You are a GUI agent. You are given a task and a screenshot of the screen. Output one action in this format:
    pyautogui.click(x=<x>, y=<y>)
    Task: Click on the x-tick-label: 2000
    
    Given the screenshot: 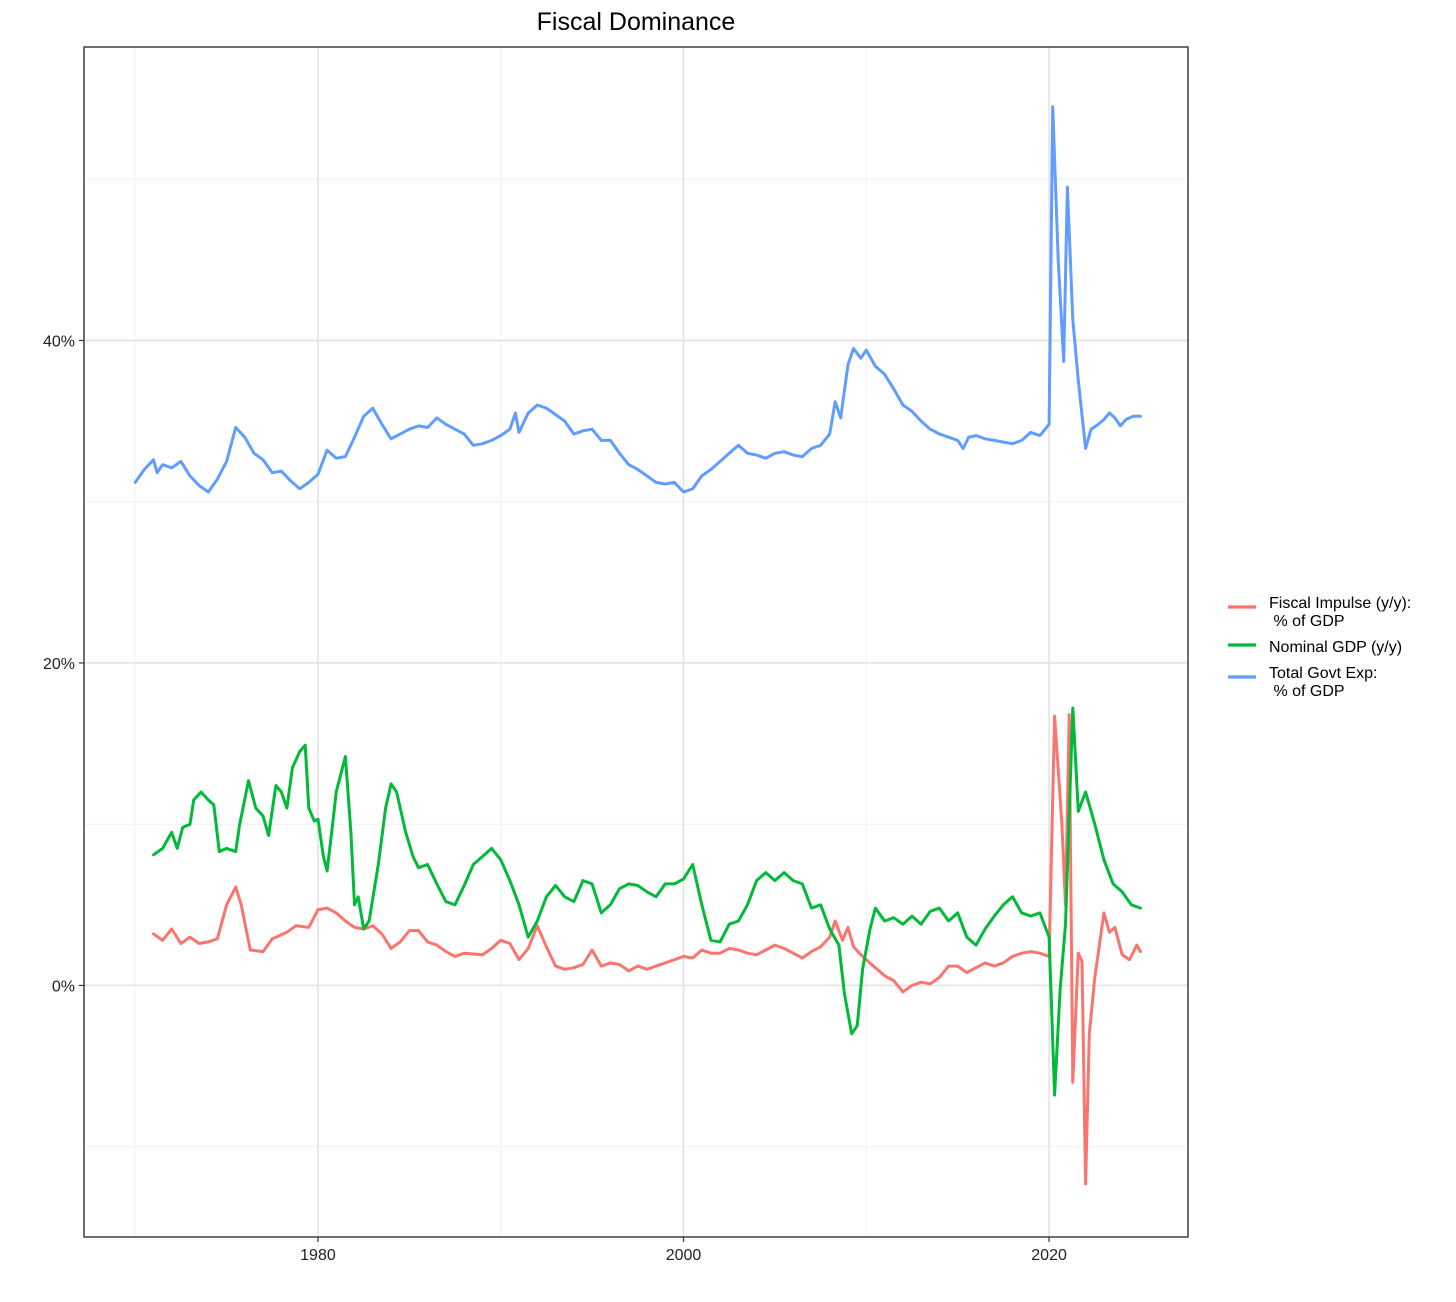 What is the action you would take?
    pyautogui.click(x=684, y=1255)
    